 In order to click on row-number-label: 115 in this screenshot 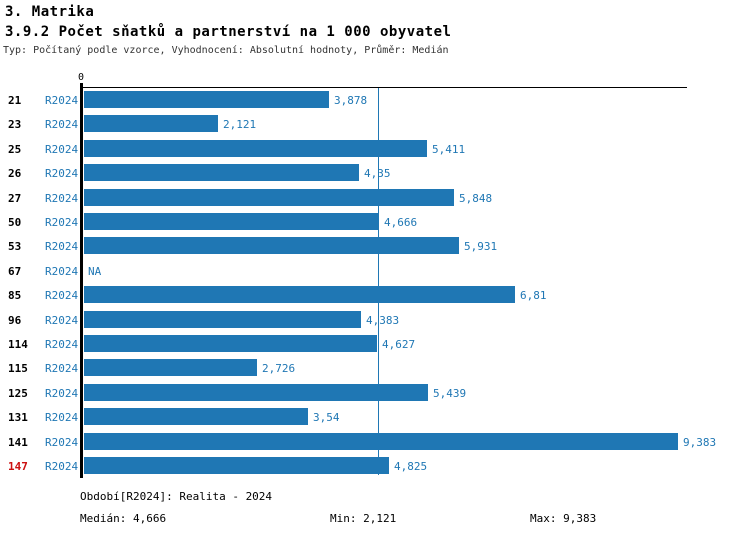, I will do `click(18, 368)`.